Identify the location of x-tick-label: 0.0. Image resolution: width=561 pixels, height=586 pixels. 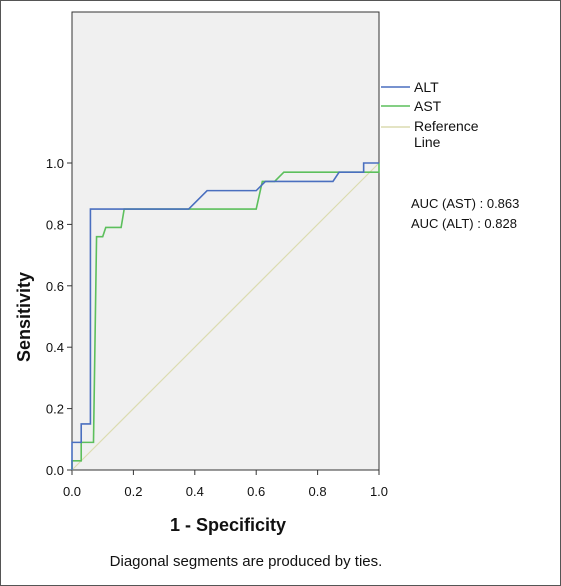
(72, 491).